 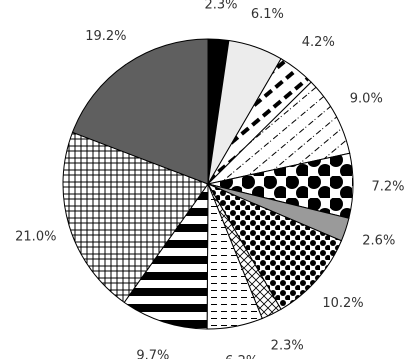 What do you see at coordinates (105, 36) in the screenshot?
I see `slice-label-12: 19.2%` at bounding box center [105, 36].